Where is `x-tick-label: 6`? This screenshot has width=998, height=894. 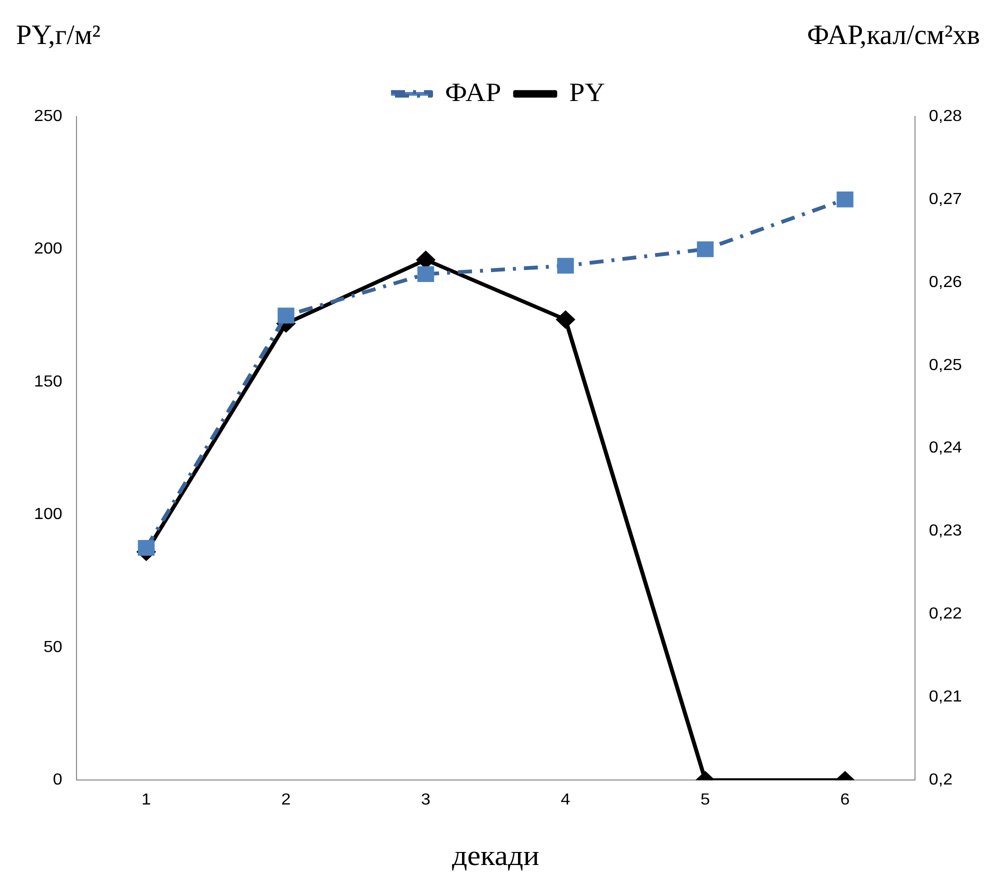 x-tick-label: 6 is located at coordinates (845, 799).